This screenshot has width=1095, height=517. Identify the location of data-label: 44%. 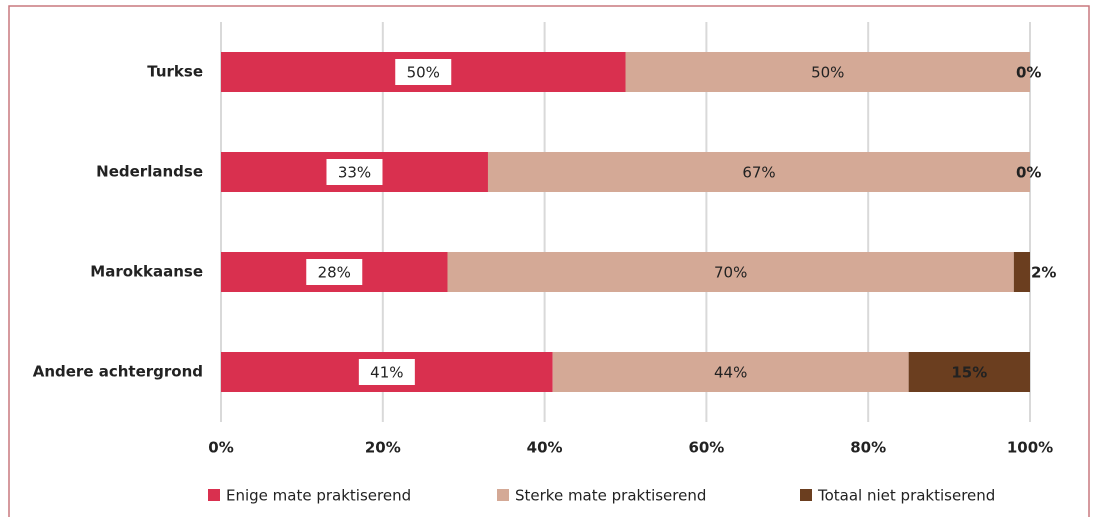
(730, 373).